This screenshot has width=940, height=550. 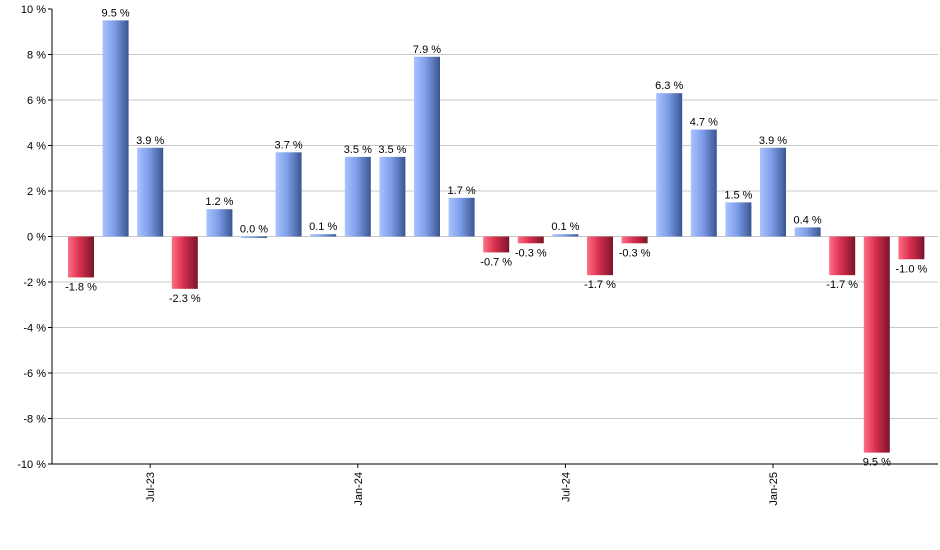 I want to click on data-label: -2.3 %, so click(x=185, y=299).